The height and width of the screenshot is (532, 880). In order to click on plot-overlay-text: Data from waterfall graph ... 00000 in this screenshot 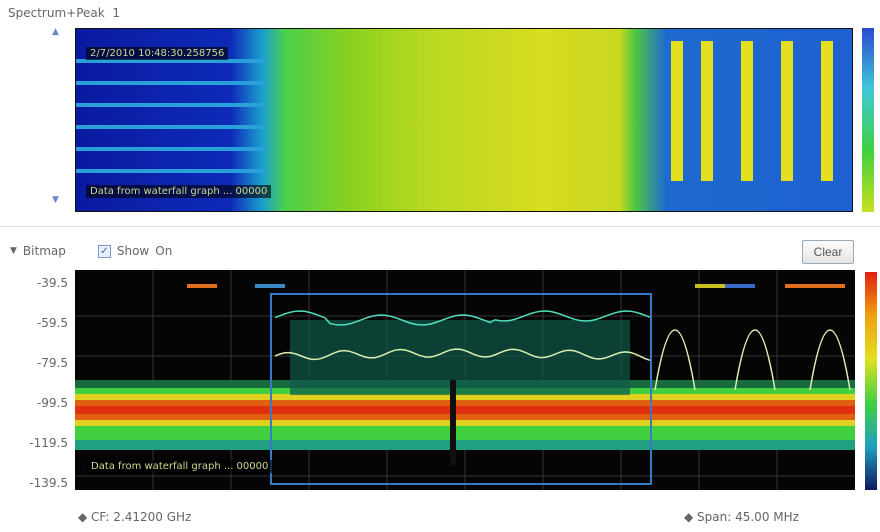, I will do `click(180, 466)`.